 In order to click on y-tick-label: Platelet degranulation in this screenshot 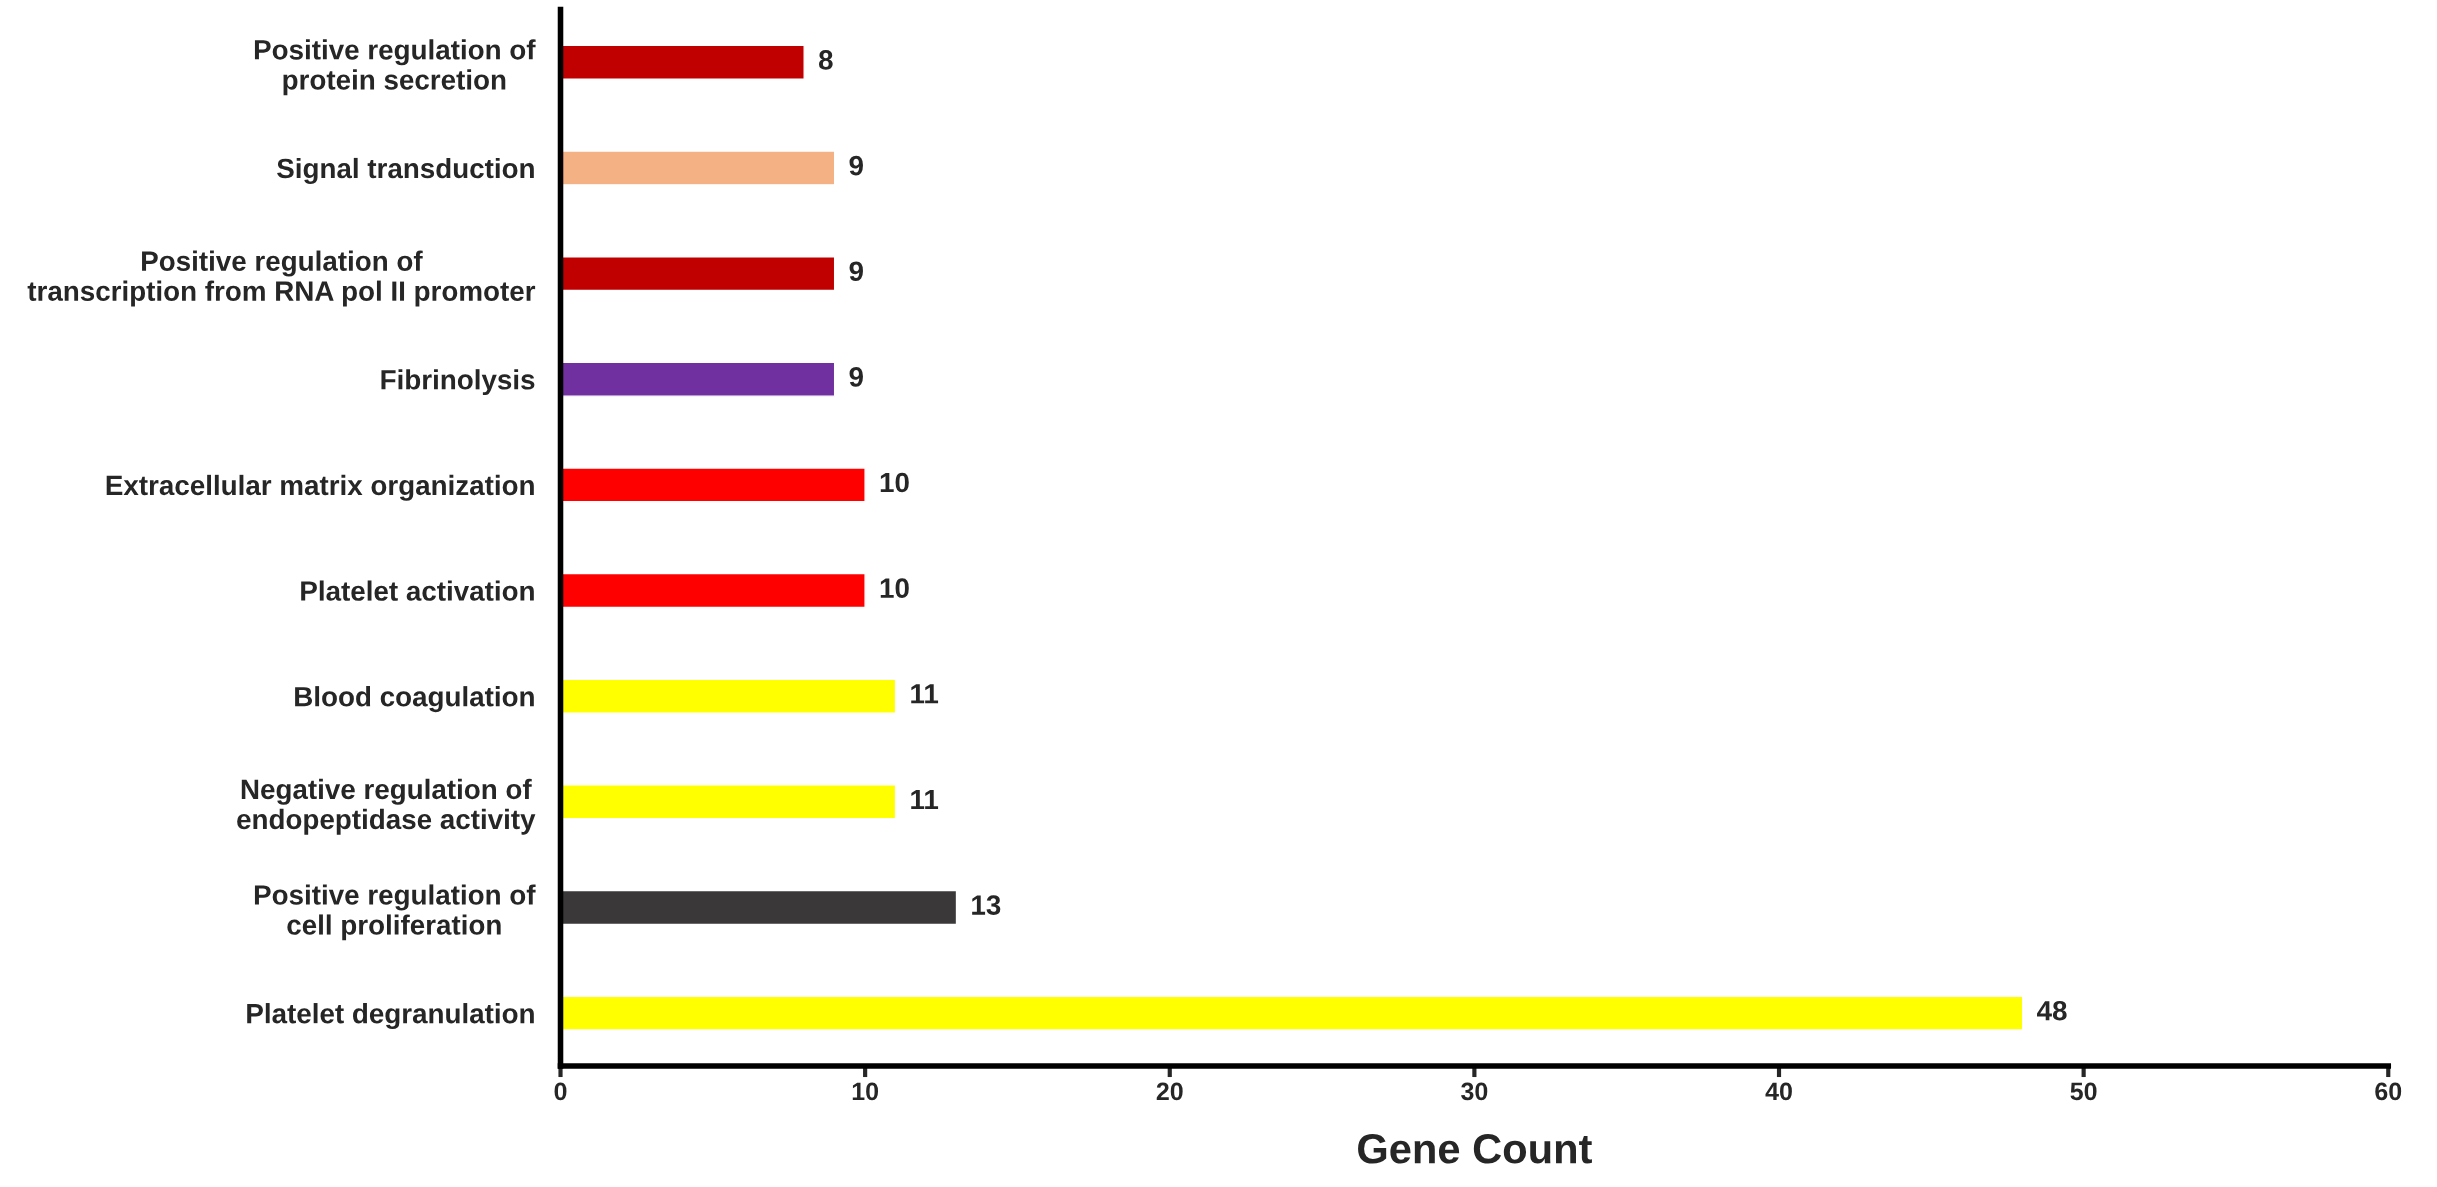, I will do `click(390, 1016)`.